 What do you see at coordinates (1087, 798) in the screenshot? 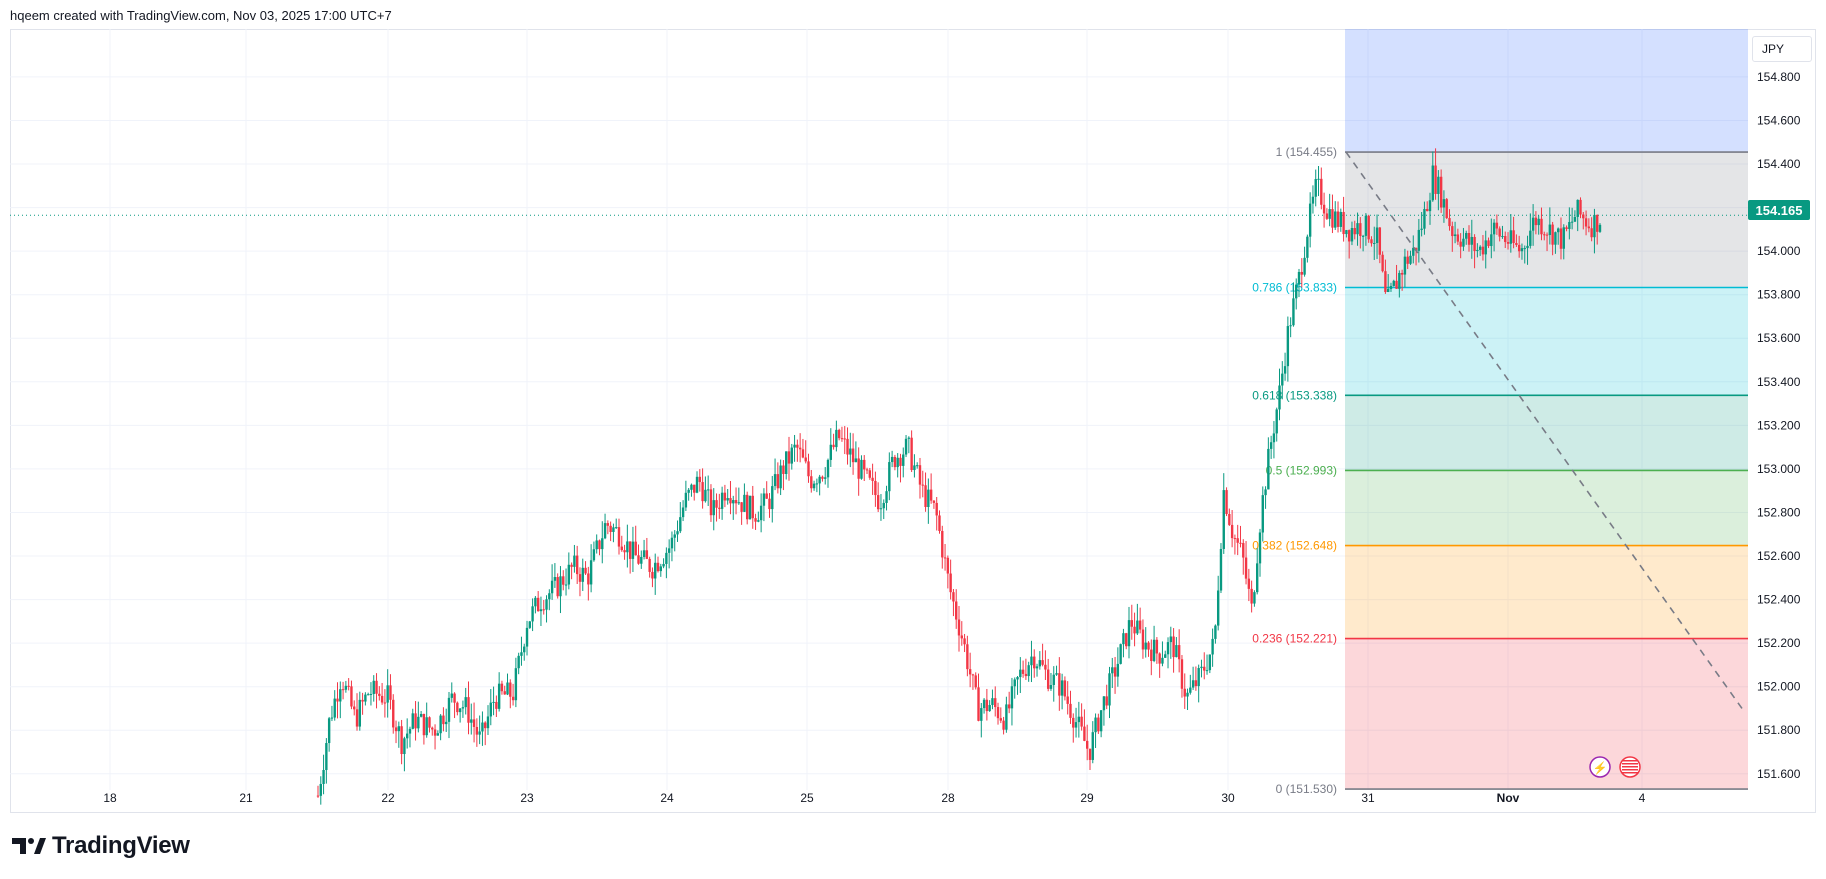
I see `x-axis-tick-label: 29` at bounding box center [1087, 798].